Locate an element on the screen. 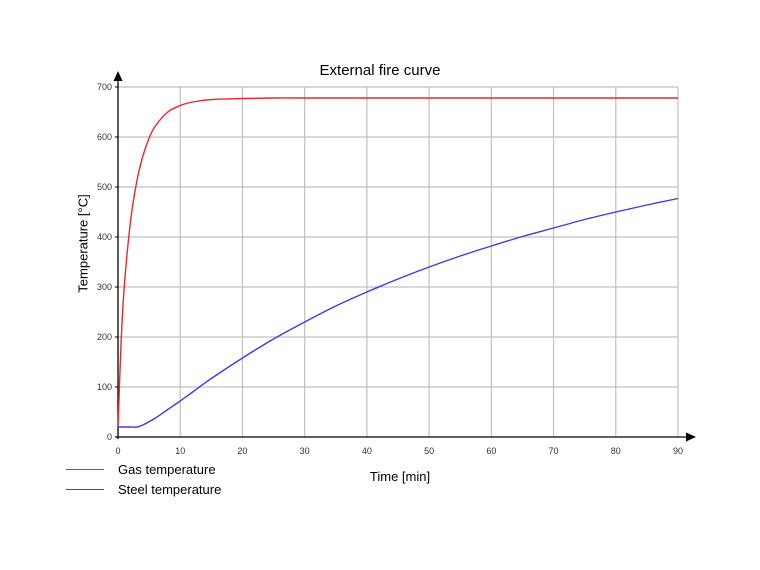 This screenshot has width=760, height=570. legend-item-steel: Steel temperature is located at coordinates (143, 489).